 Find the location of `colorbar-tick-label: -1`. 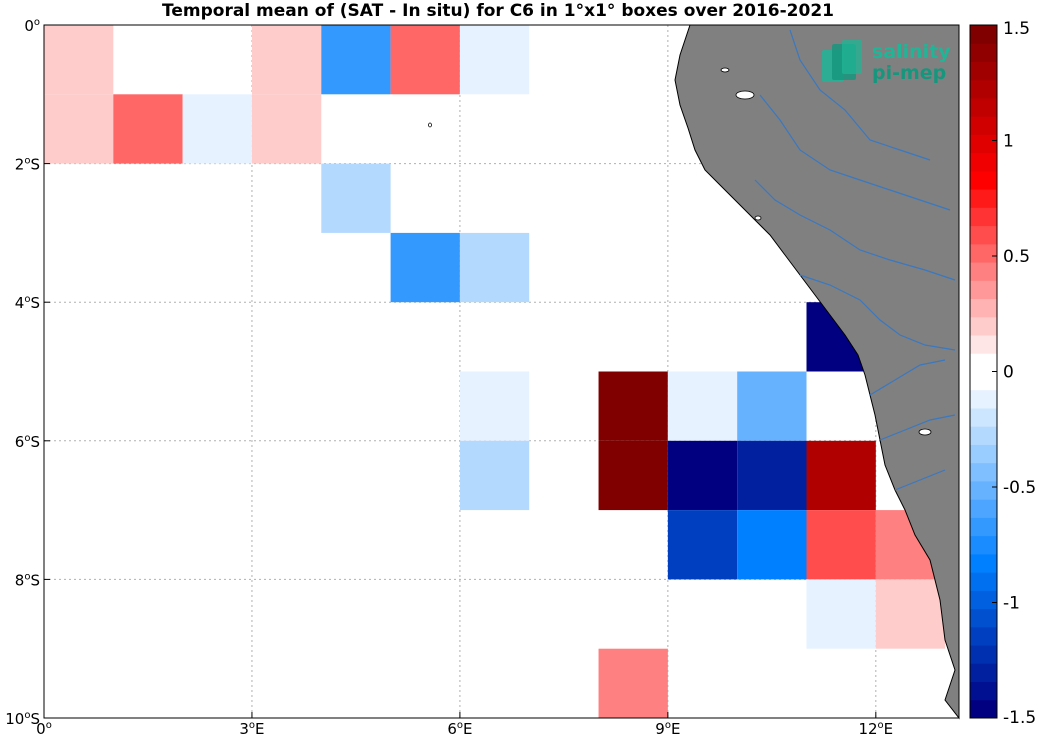

colorbar-tick-label: -1 is located at coordinates (1011, 604).